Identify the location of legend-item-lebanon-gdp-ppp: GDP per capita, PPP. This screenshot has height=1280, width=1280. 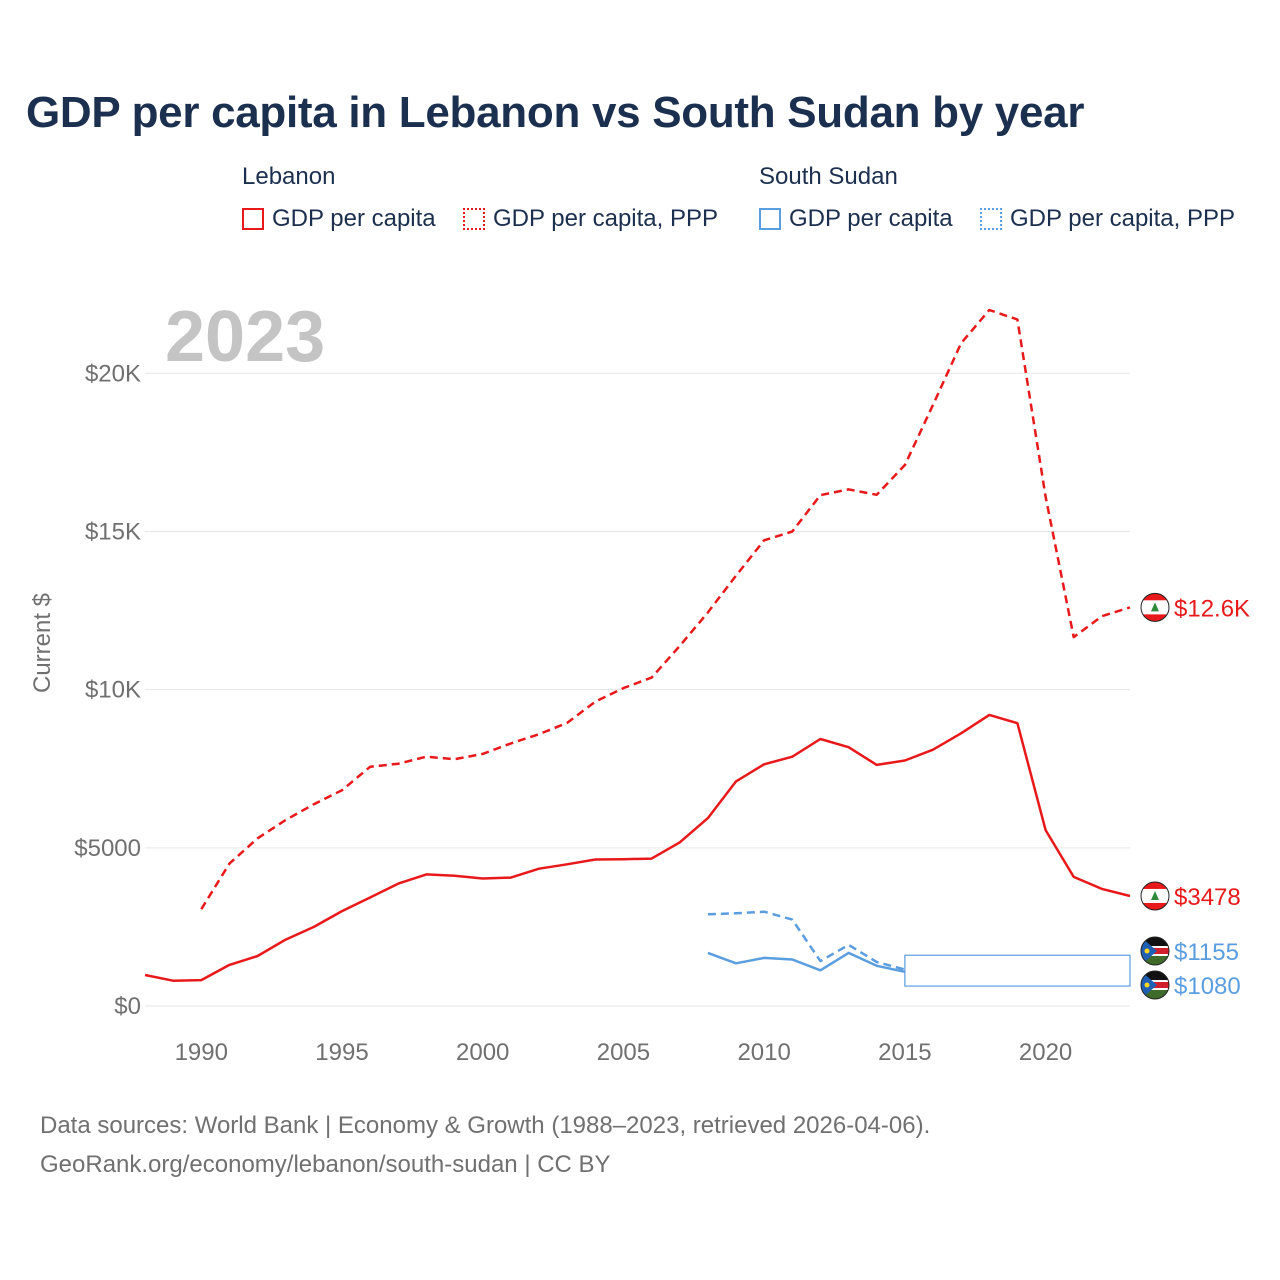
(590, 219).